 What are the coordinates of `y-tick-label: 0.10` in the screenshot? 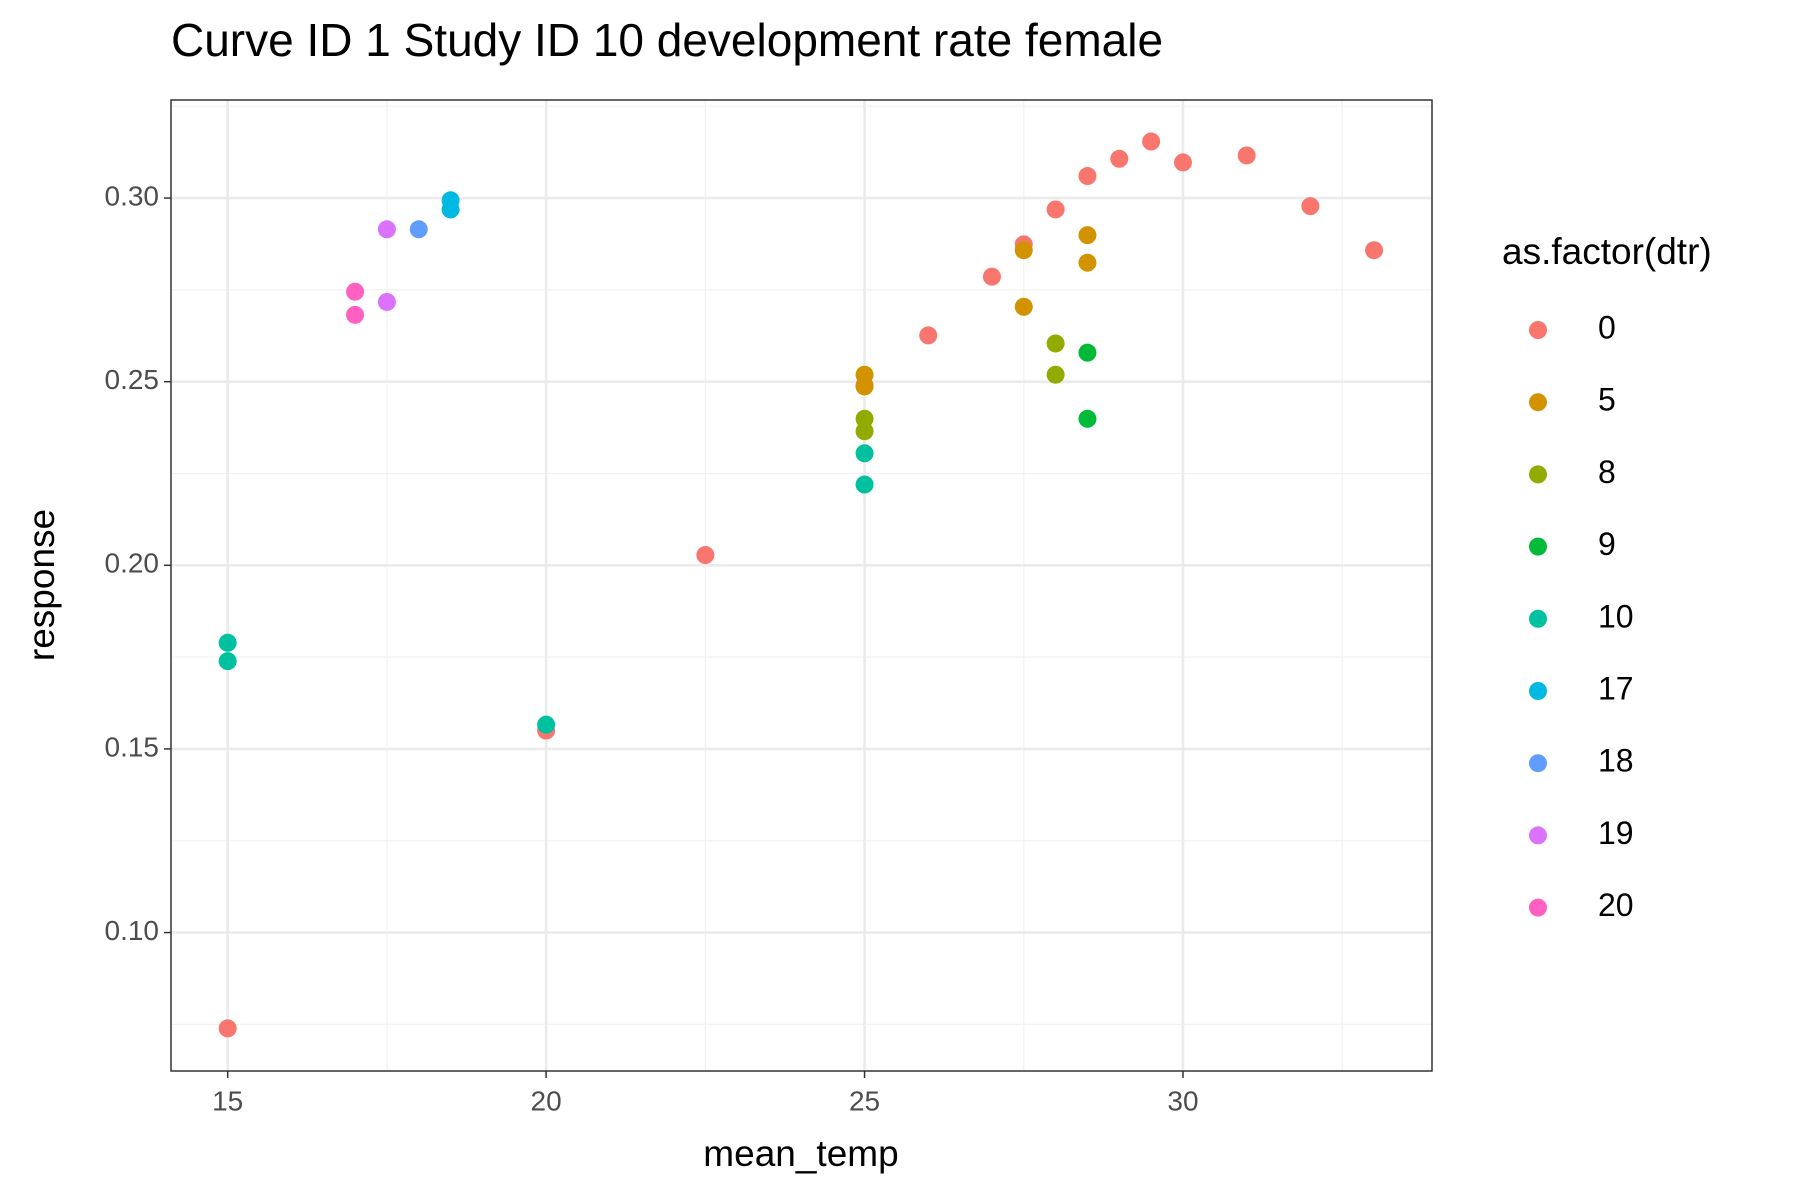 It's located at (132, 930).